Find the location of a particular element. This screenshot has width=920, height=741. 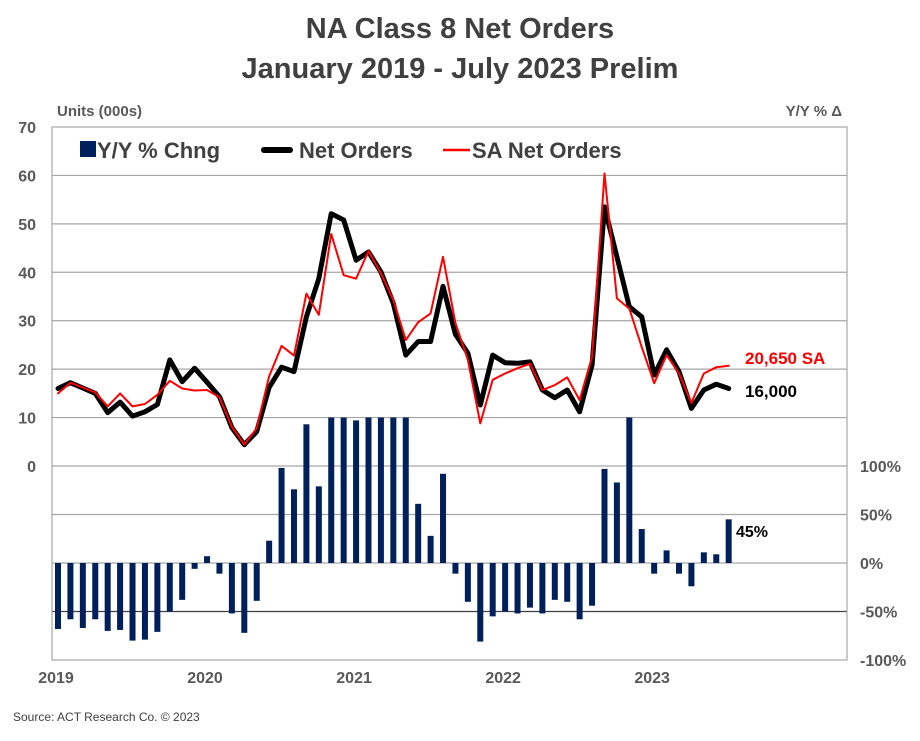

x-tick-label: 2022 is located at coordinates (503, 678).